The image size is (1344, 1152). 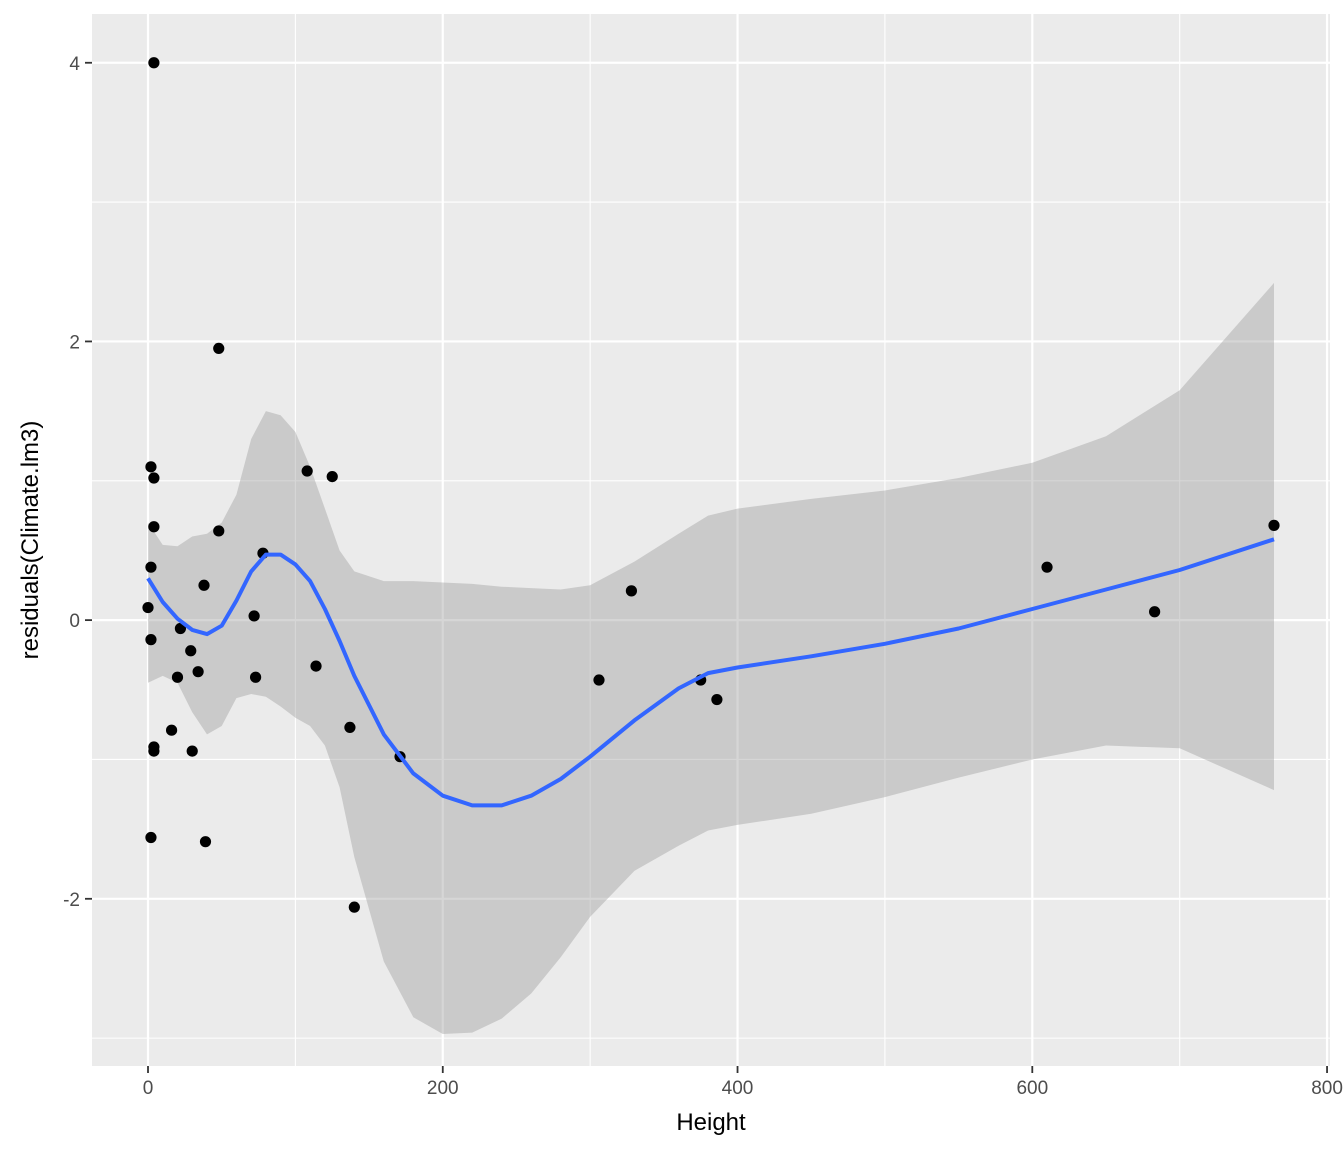 What do you see at coordinates (1327, 1088) in the screenshot?
I see `x-tick-label: 800` at bounding box center [1327, 1088].